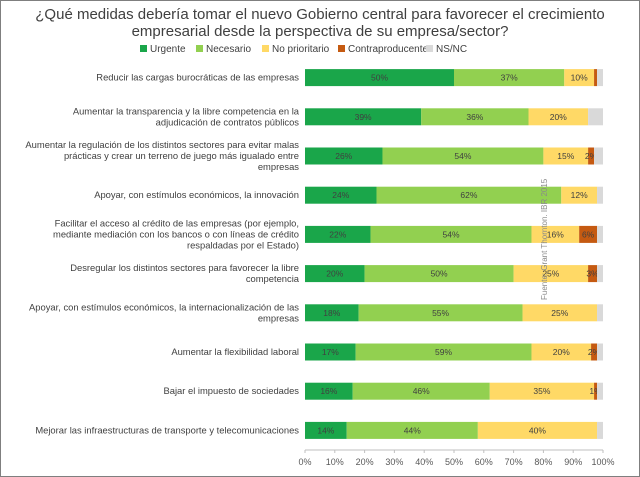  I want to click on legend-label-4: NS/NC, so click(452, 49).